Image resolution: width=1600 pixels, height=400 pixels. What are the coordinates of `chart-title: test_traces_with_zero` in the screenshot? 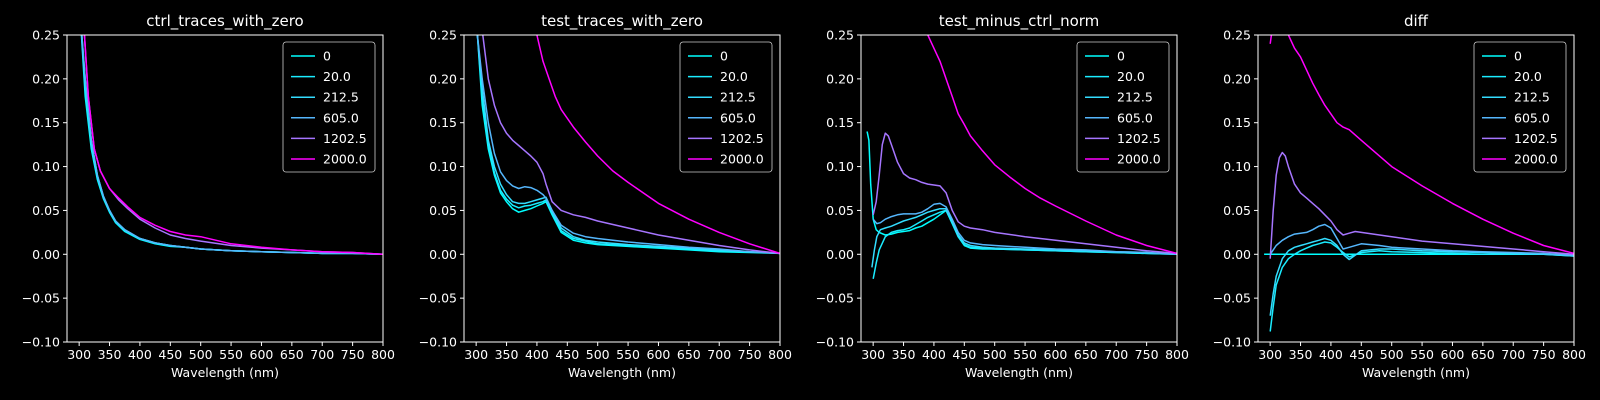 It's located at (622, 21).